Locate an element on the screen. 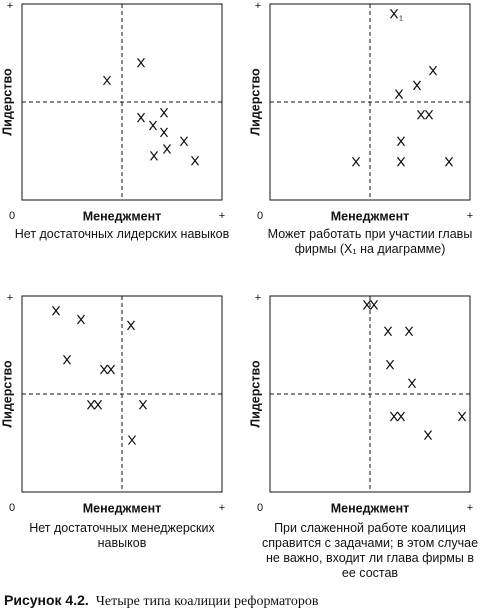  highlight-label: 1 is located at coordinates (401, 19).